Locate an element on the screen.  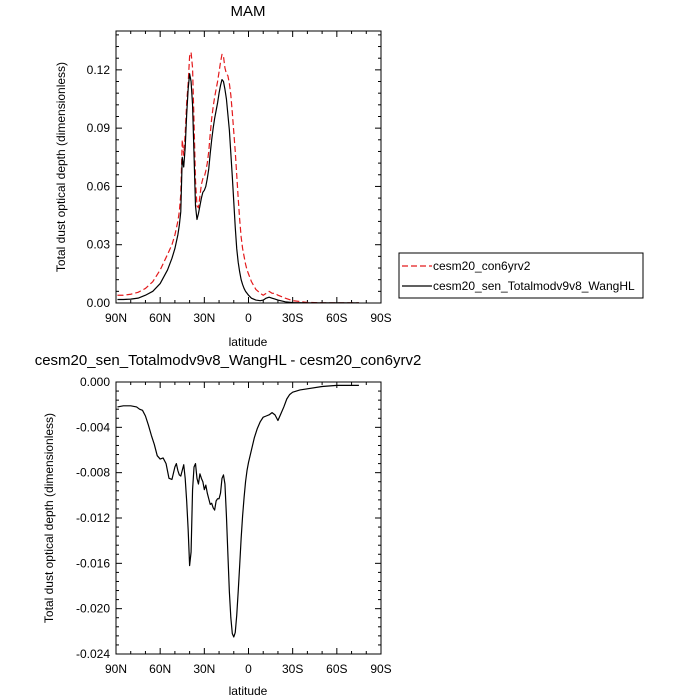
bottom-plot-frame is located at coordinates (248, 518).